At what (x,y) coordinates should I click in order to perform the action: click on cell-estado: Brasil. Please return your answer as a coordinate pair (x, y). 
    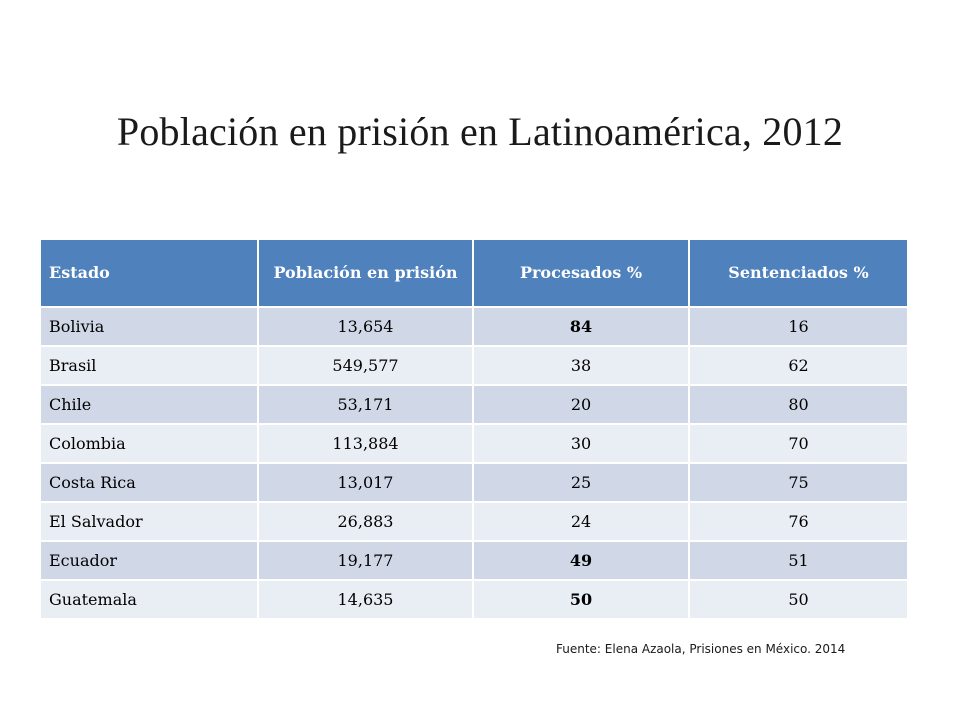
    Looking at the image, I should click on (150, 365).